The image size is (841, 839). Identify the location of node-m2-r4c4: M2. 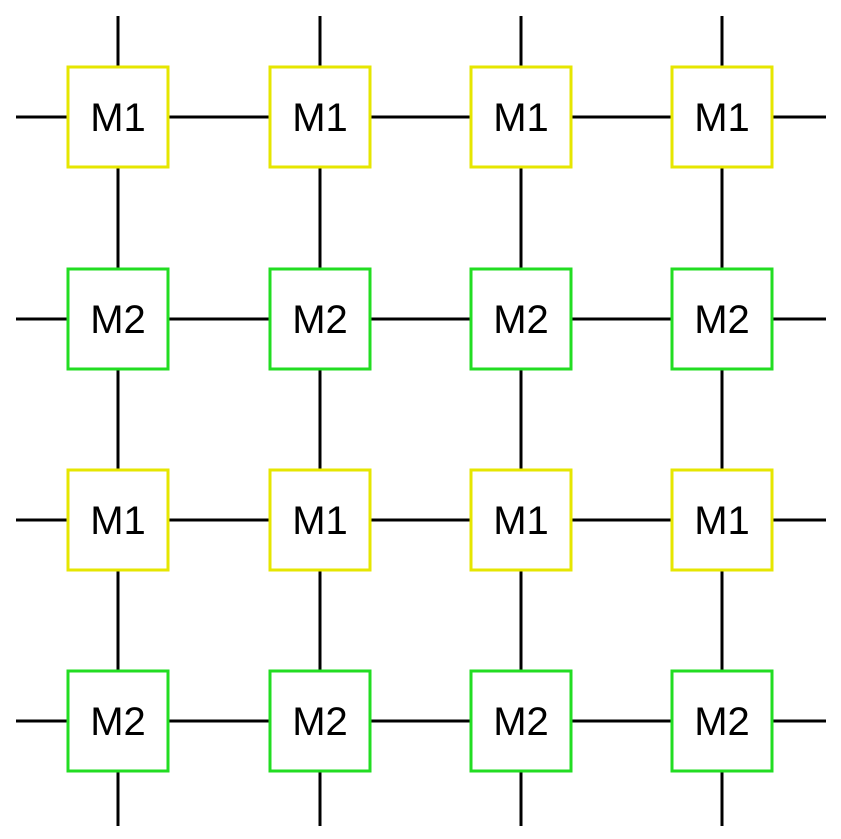
(722, 721).